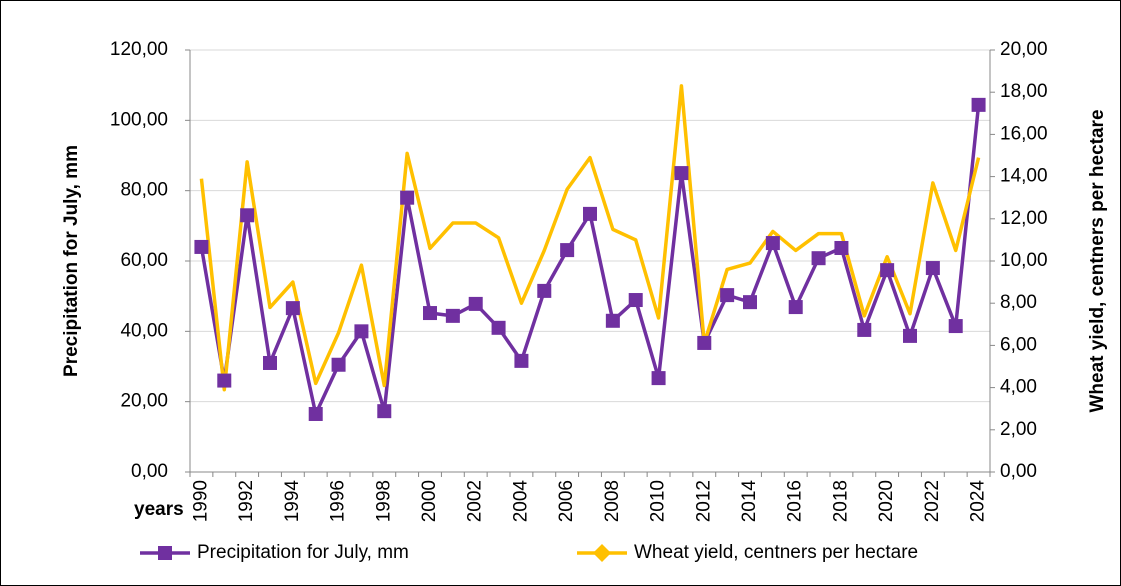  Describe the element at coordinates (703, 501) in the screenshot. I see `x-tick-label: 2012` at that location.